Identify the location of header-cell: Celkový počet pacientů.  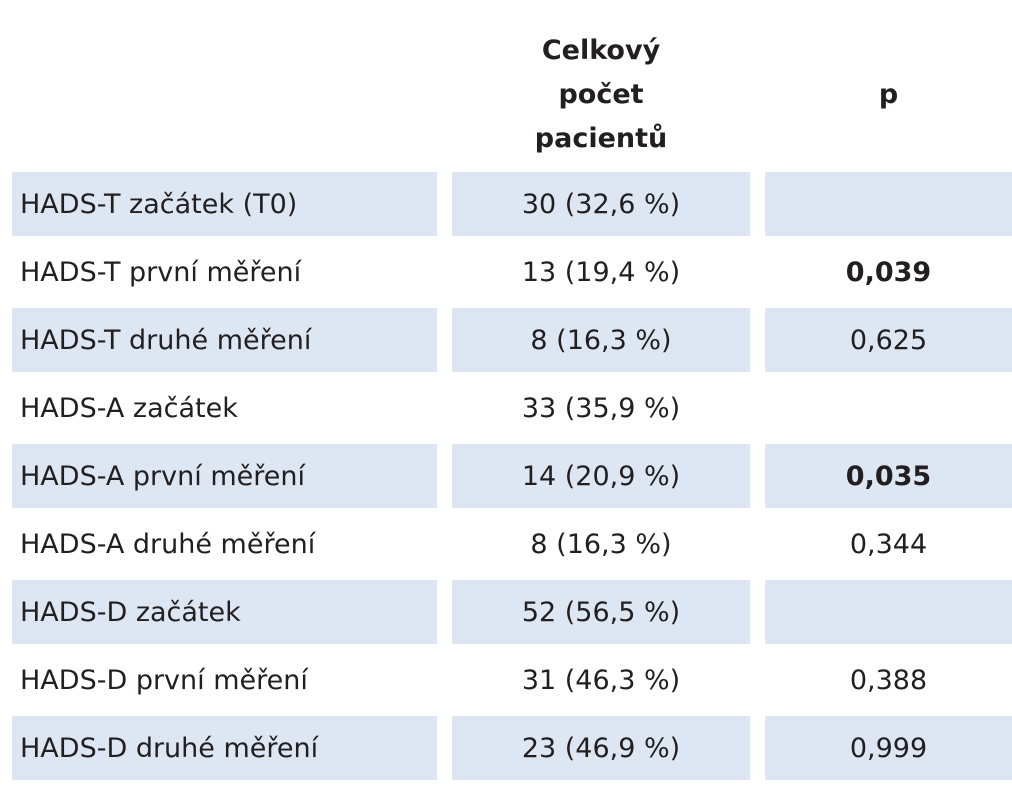
(601, 95).